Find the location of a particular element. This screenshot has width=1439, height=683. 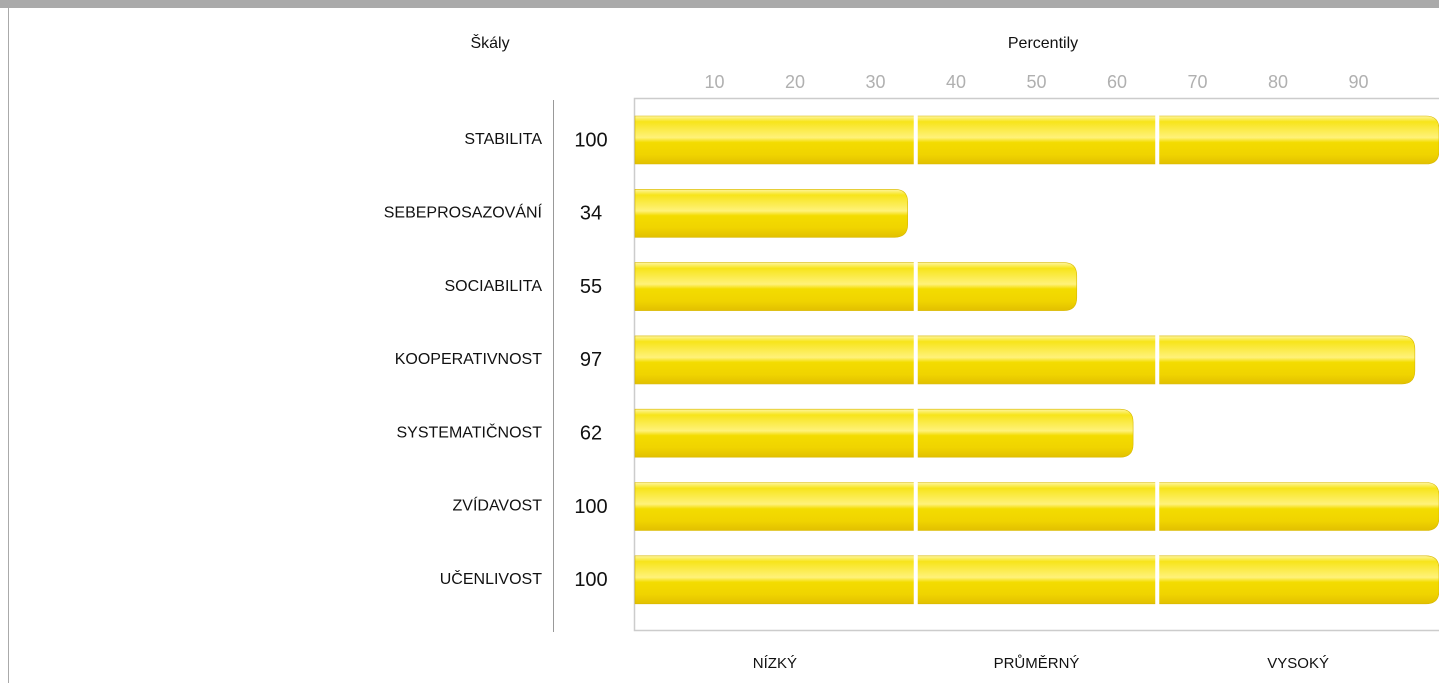

value-label: 55 is located at coordinates (591, 287).